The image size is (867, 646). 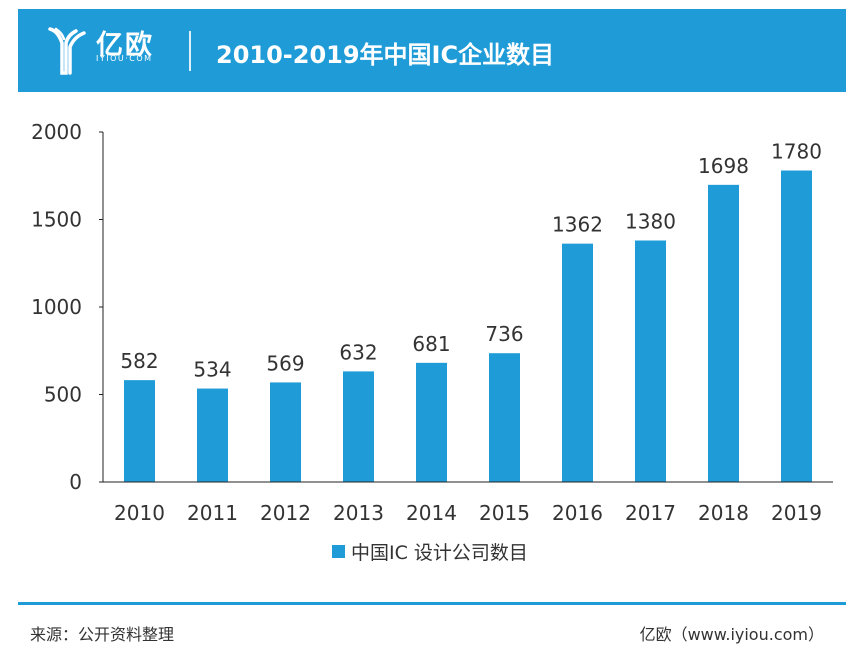 What do you see at coordinates (56, 132) in the screenshot?
I see `y-tick-label: 2000` at bounding box center [56, 132].